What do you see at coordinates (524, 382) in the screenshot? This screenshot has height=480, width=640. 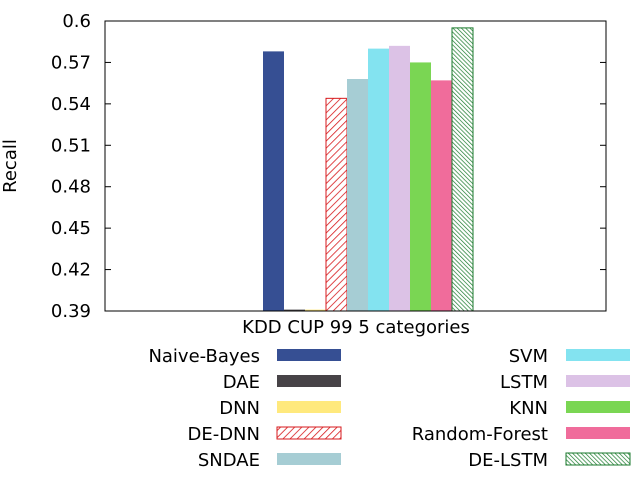 I see `legend-label-lstm: LSTM` at bounding box center [524, 382].